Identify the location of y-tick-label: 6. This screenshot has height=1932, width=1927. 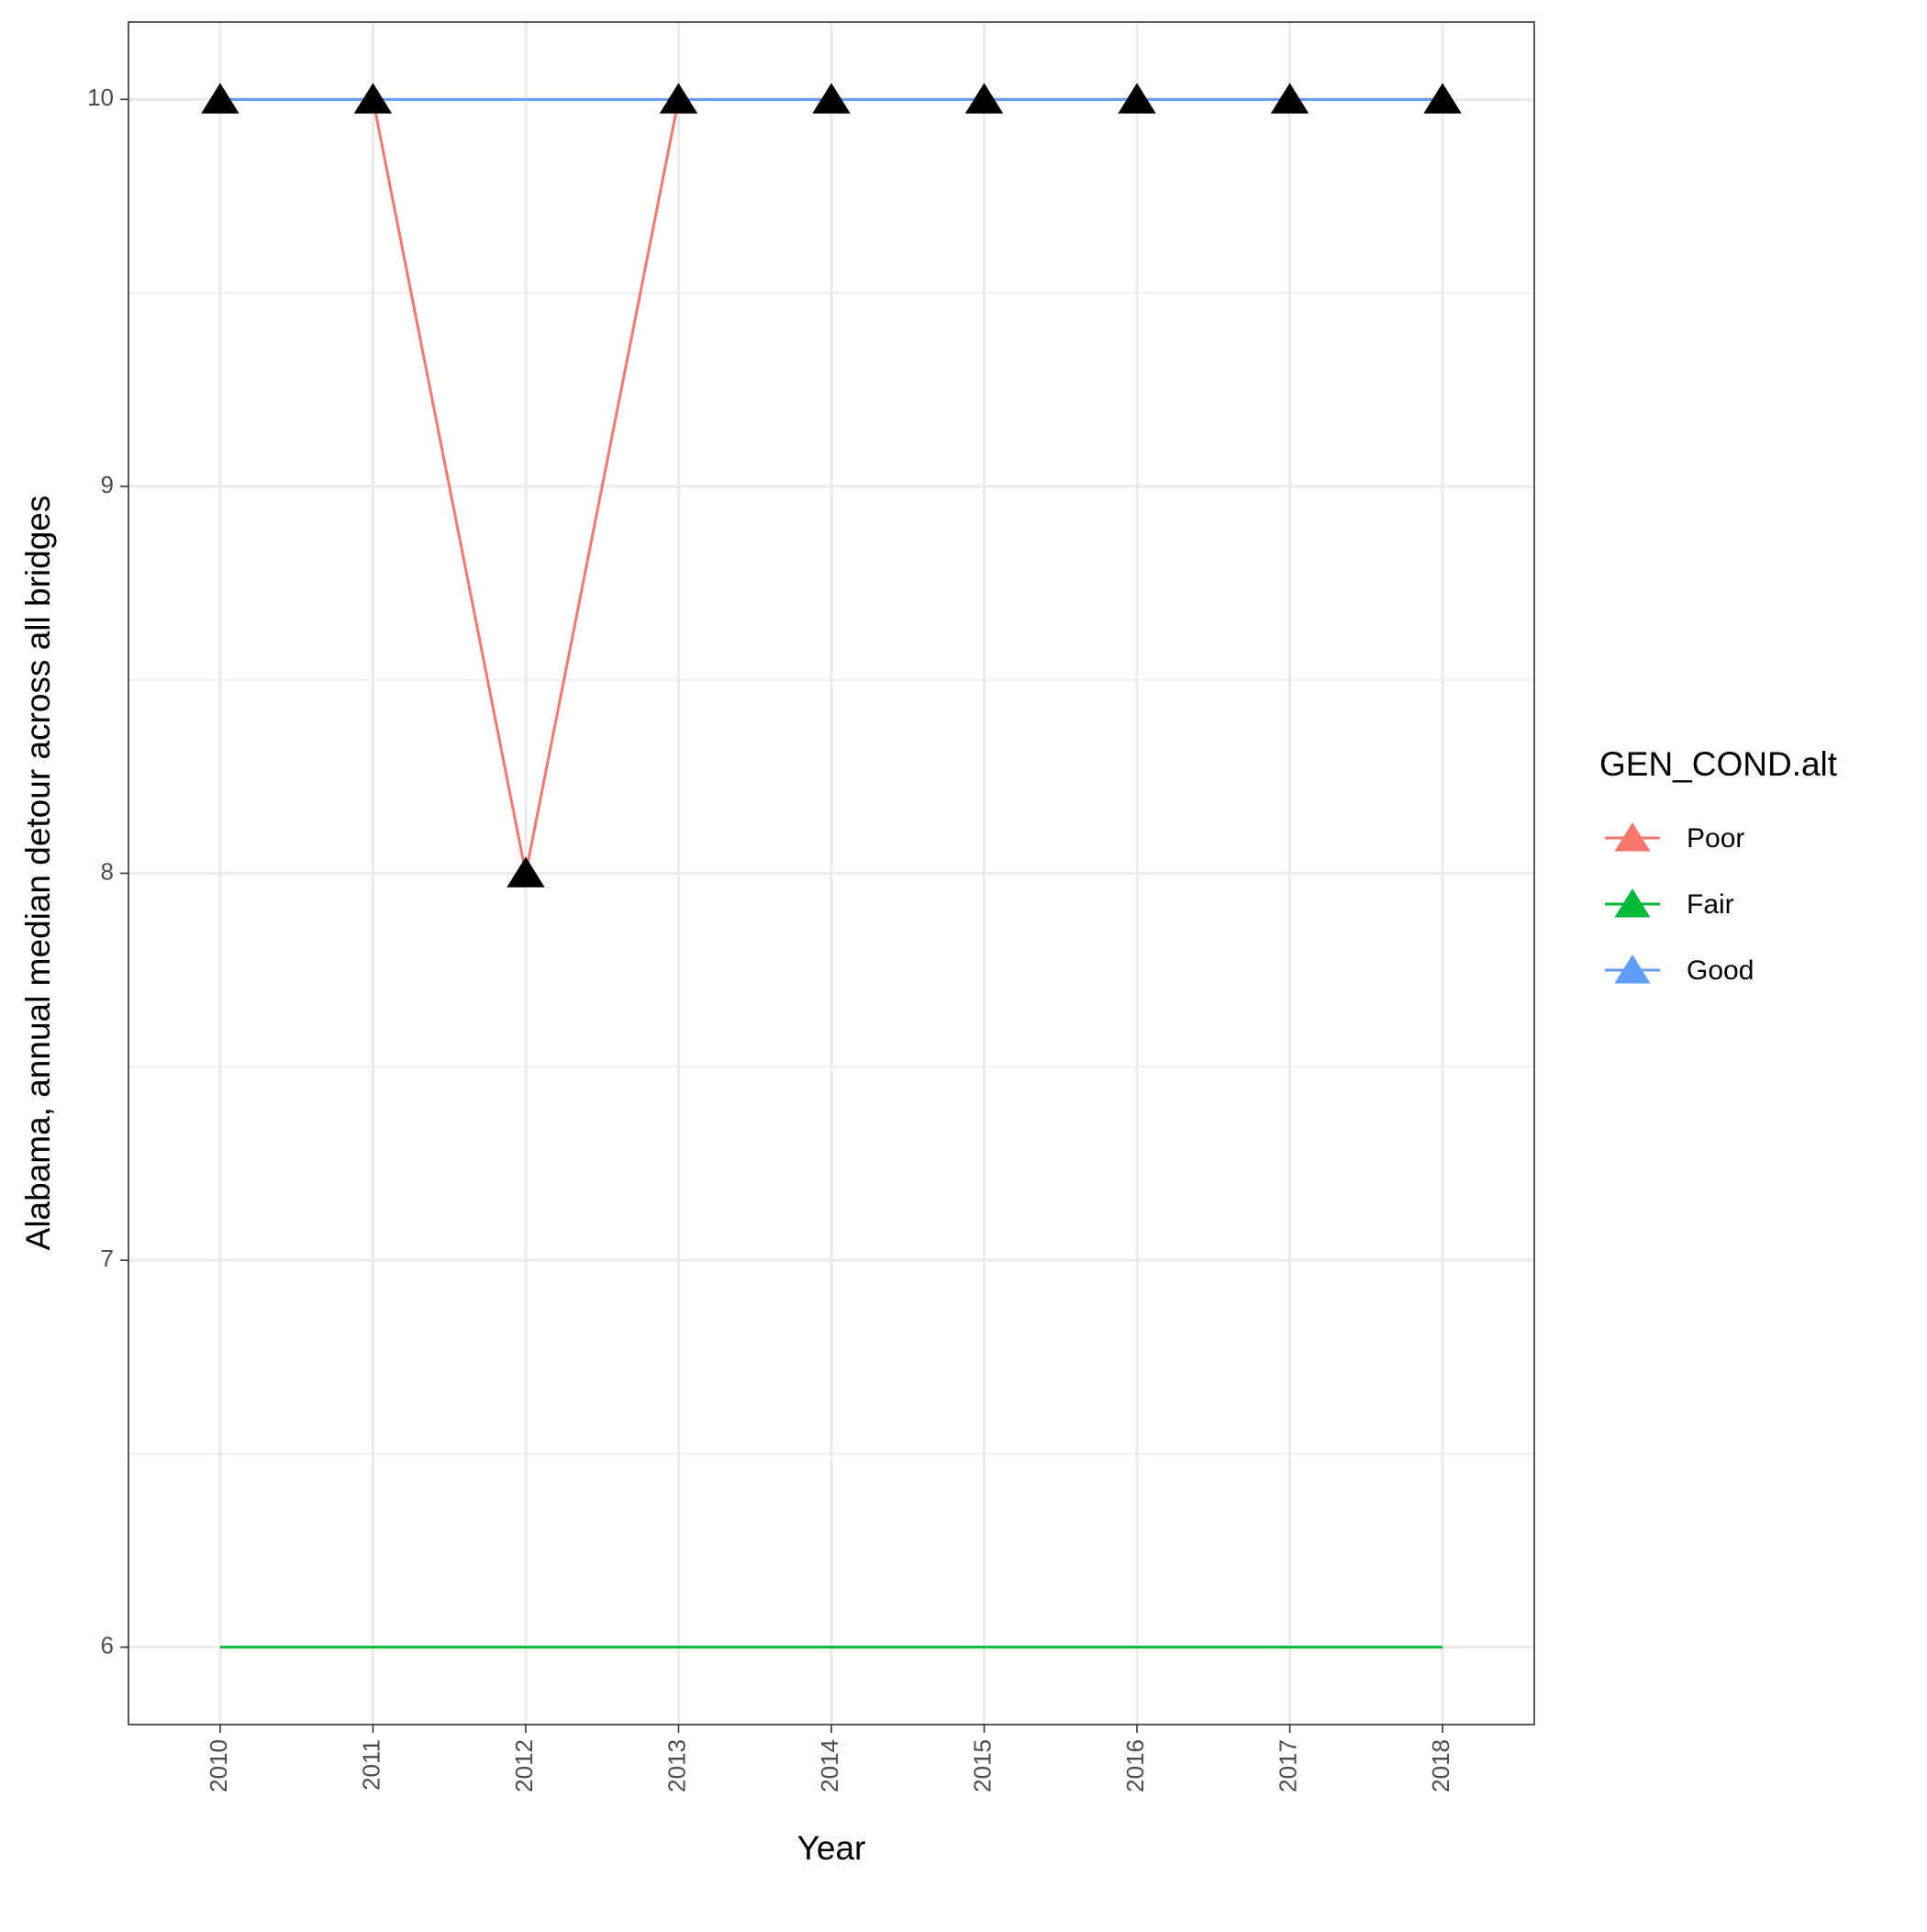
(107, 1645).